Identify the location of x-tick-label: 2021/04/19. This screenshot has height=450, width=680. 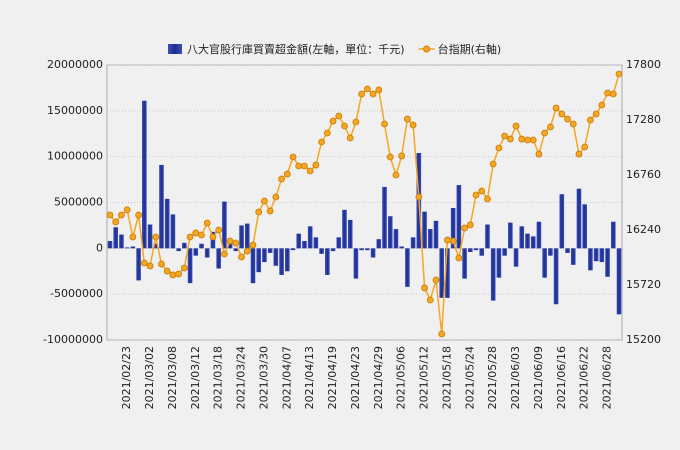
(332, 377).